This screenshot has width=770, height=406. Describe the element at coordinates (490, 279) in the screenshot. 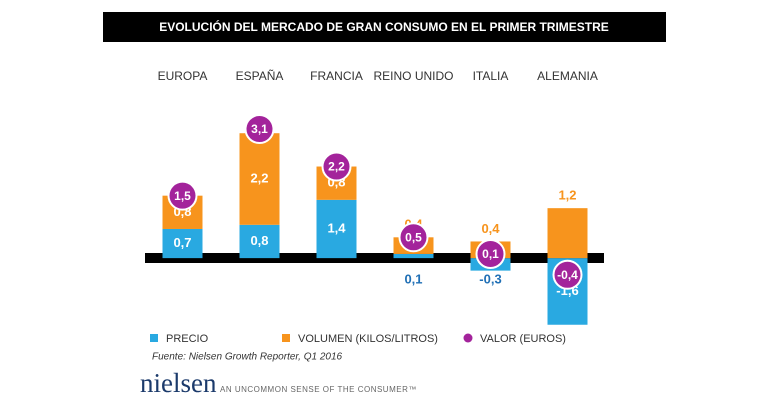

I see `value-label: -0,3` at that location.